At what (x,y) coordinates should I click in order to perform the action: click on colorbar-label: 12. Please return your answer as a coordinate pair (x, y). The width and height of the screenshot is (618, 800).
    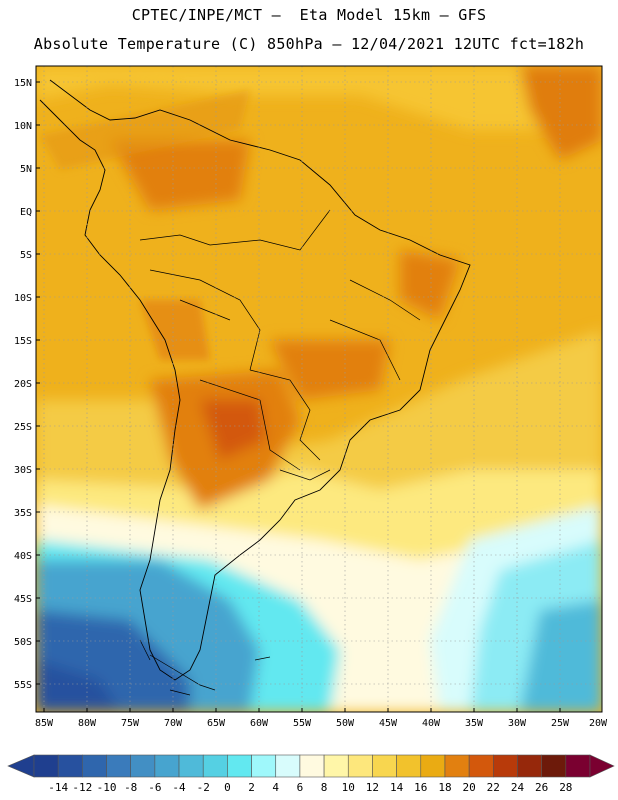
    Looking at the image, I should click on (372, 787).